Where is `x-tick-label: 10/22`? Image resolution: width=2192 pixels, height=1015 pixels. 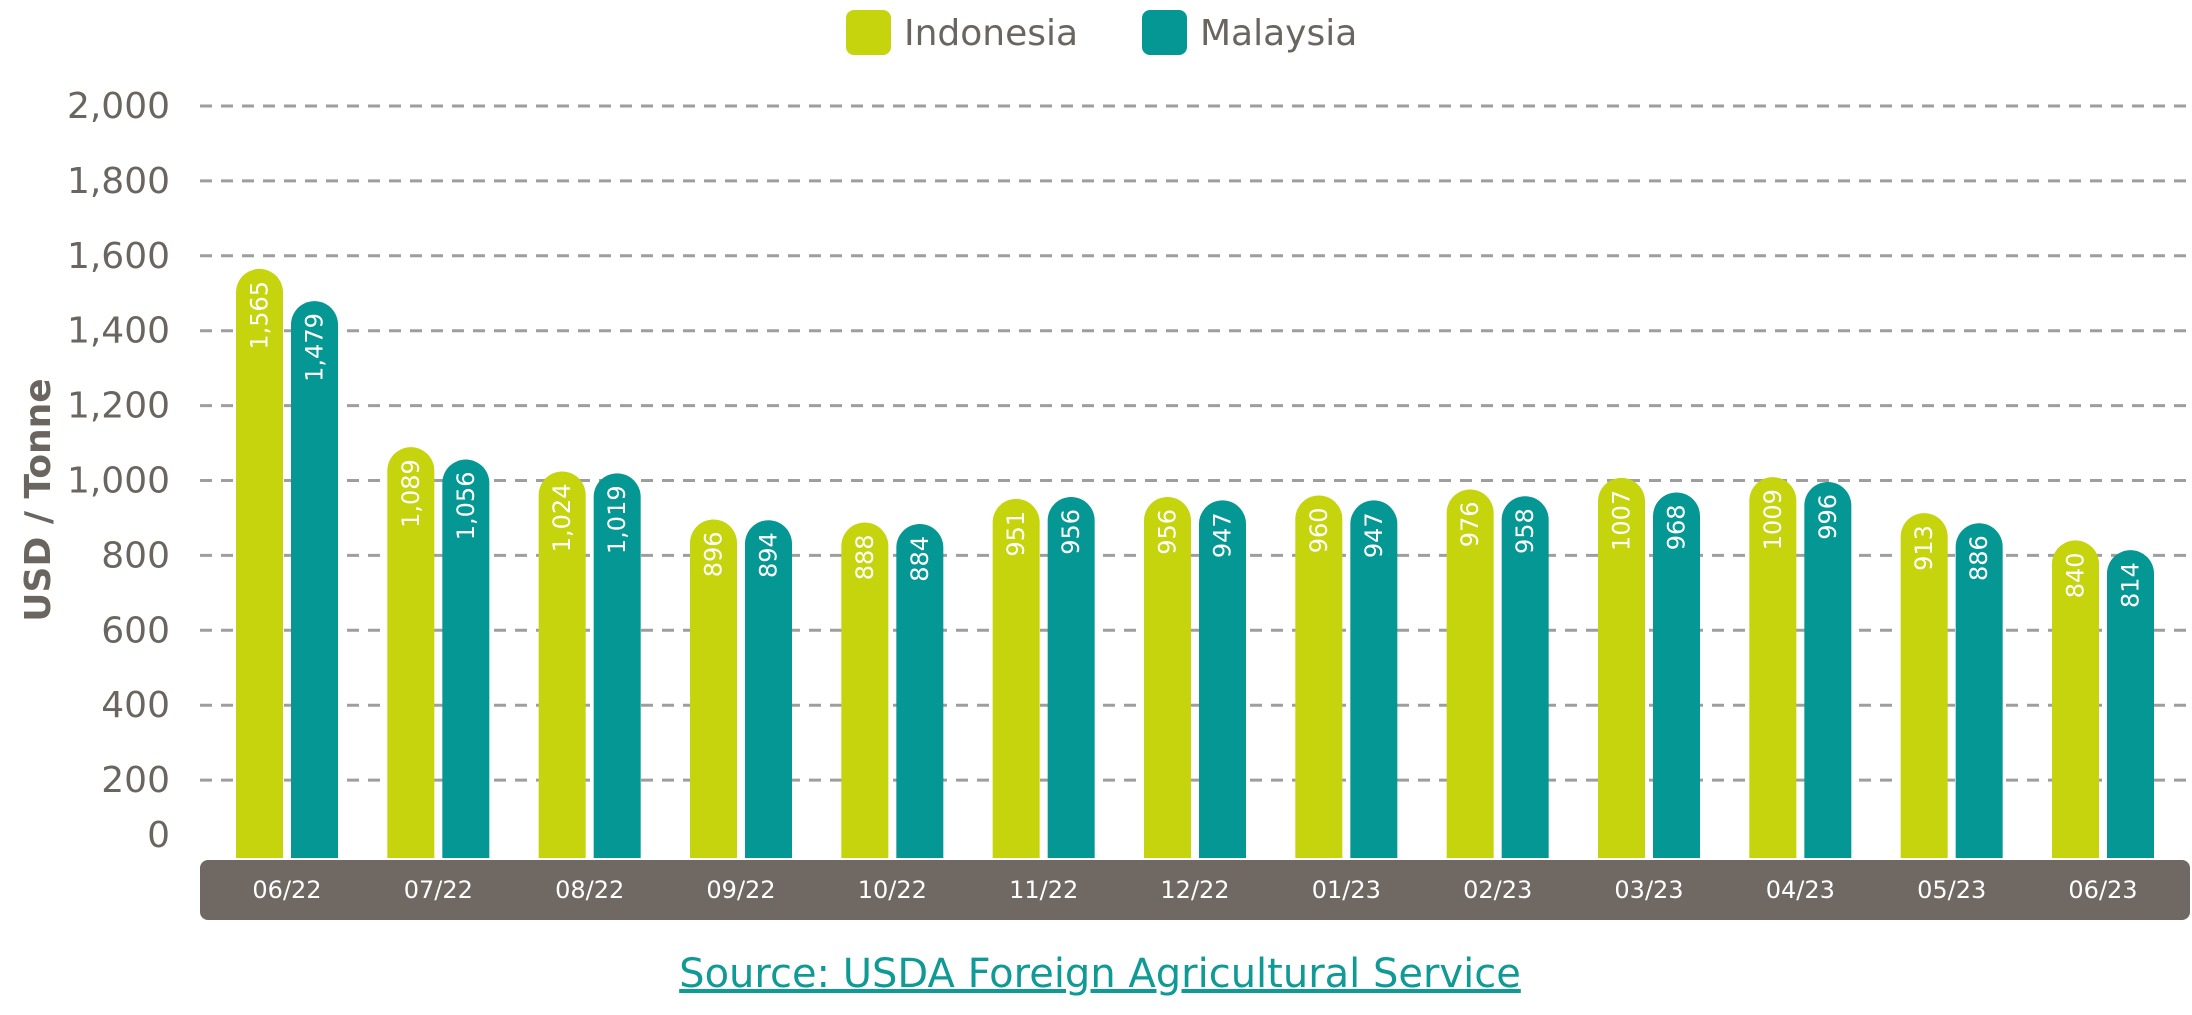 x-tick-label: 10/22 is located at coordinates (892, 890).